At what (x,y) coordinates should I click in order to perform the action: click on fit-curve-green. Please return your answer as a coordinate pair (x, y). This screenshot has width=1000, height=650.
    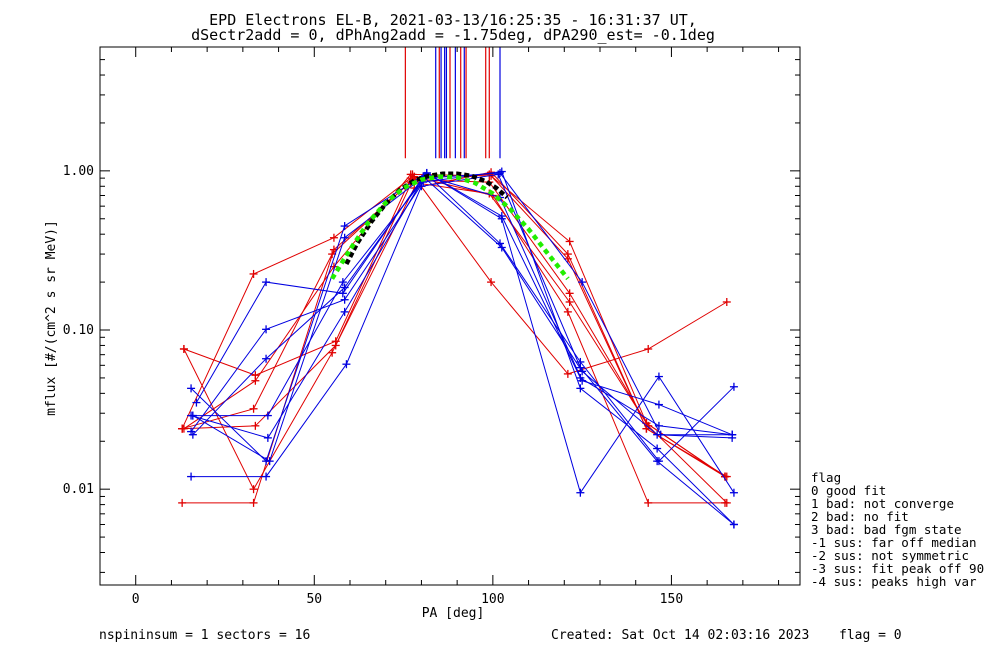
    Looking at the image, I should click on (450, 227).